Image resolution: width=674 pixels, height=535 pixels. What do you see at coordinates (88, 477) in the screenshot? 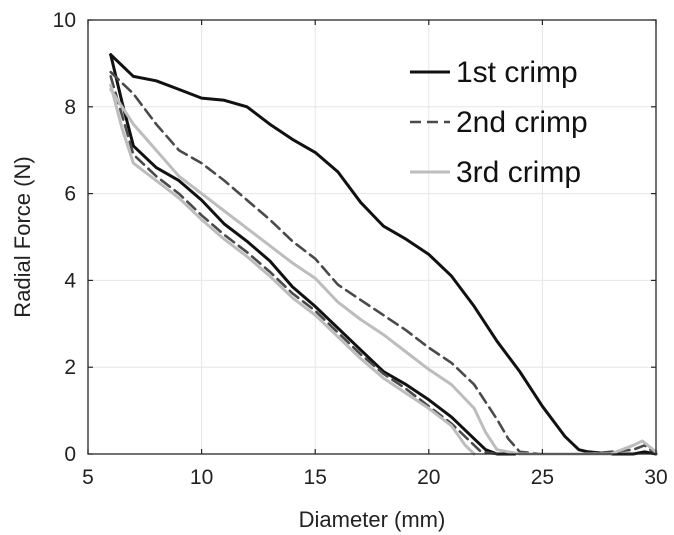
I see `x-tick-label: 5` at bounding box center [88, 477].